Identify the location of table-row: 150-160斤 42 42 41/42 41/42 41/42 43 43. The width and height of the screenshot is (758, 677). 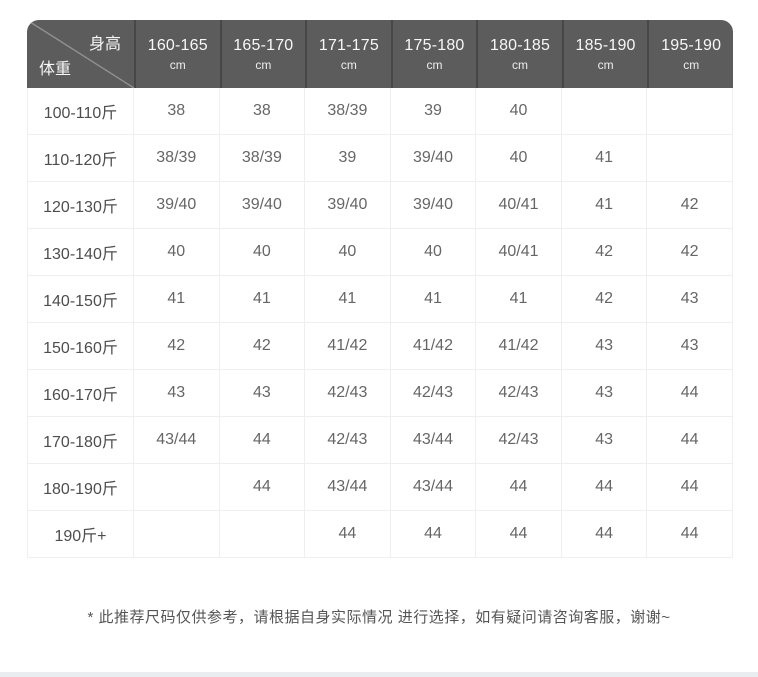
(380, 346).